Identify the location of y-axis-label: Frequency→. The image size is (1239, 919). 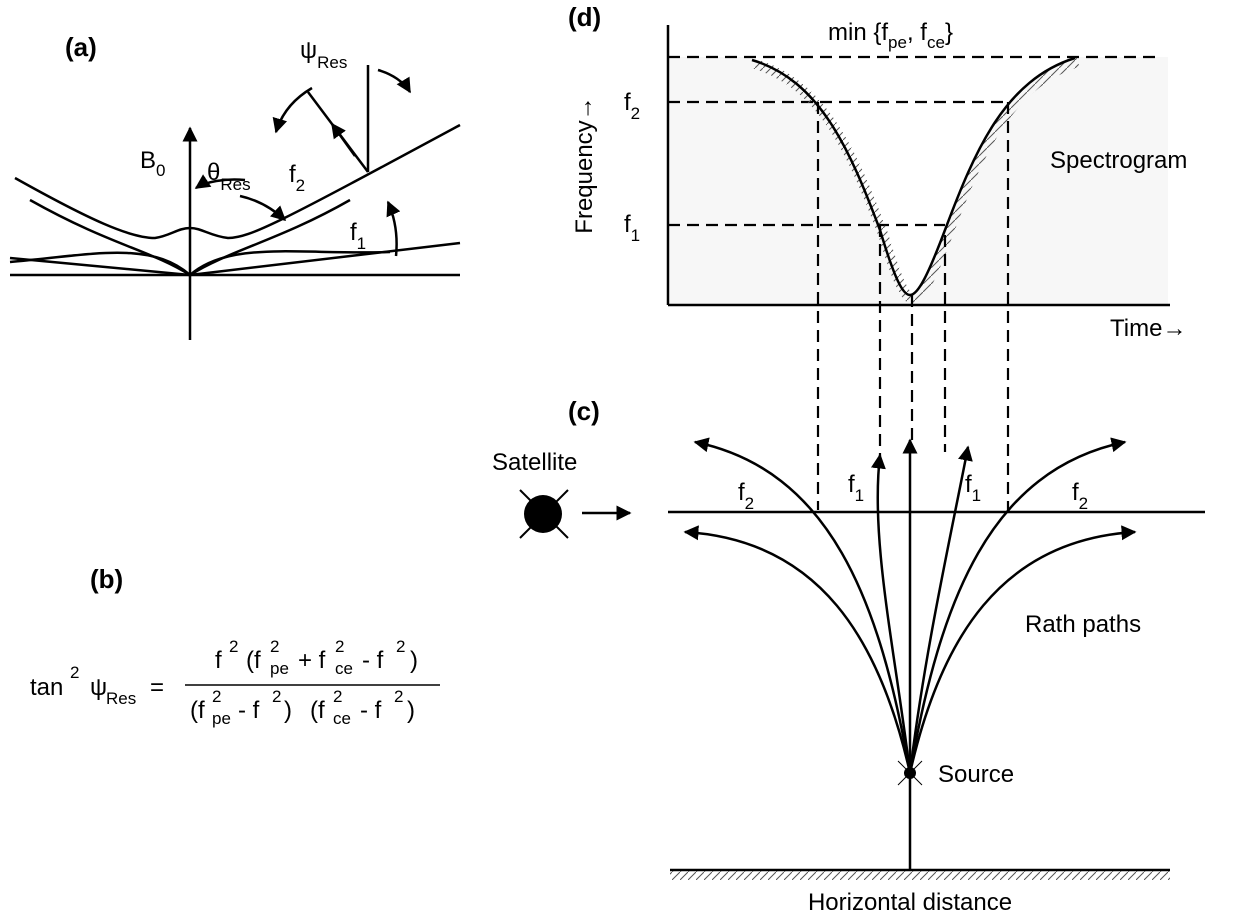
(584, 164).